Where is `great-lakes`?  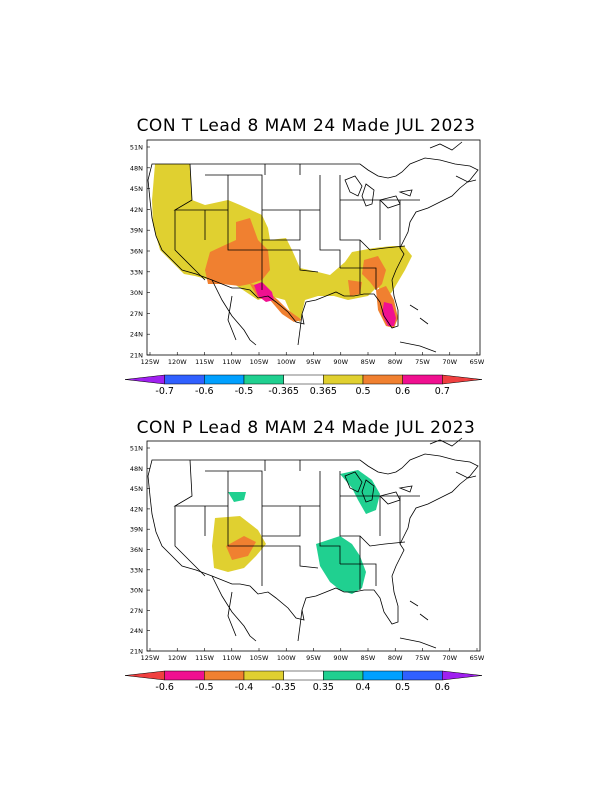 great-lakes is located at coordinates (378, 488).